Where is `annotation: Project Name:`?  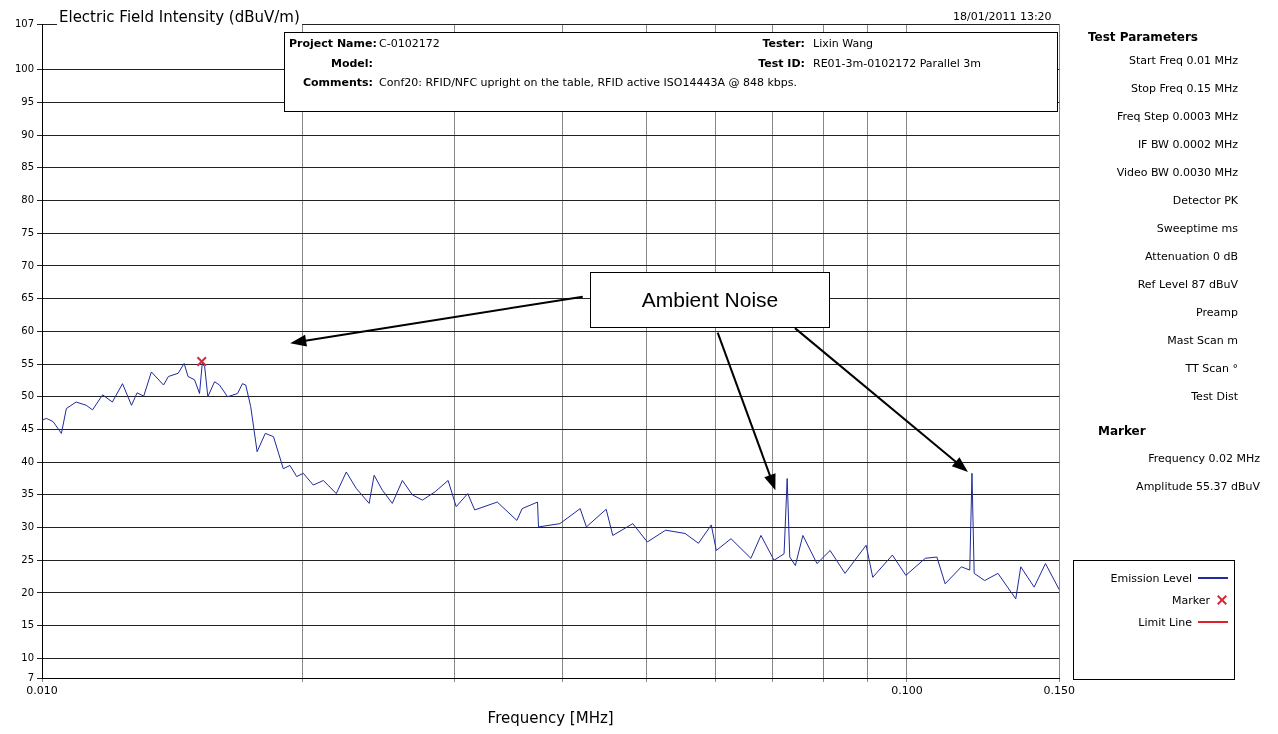
annotation: Project Name: is located at coordinates (333, 43).